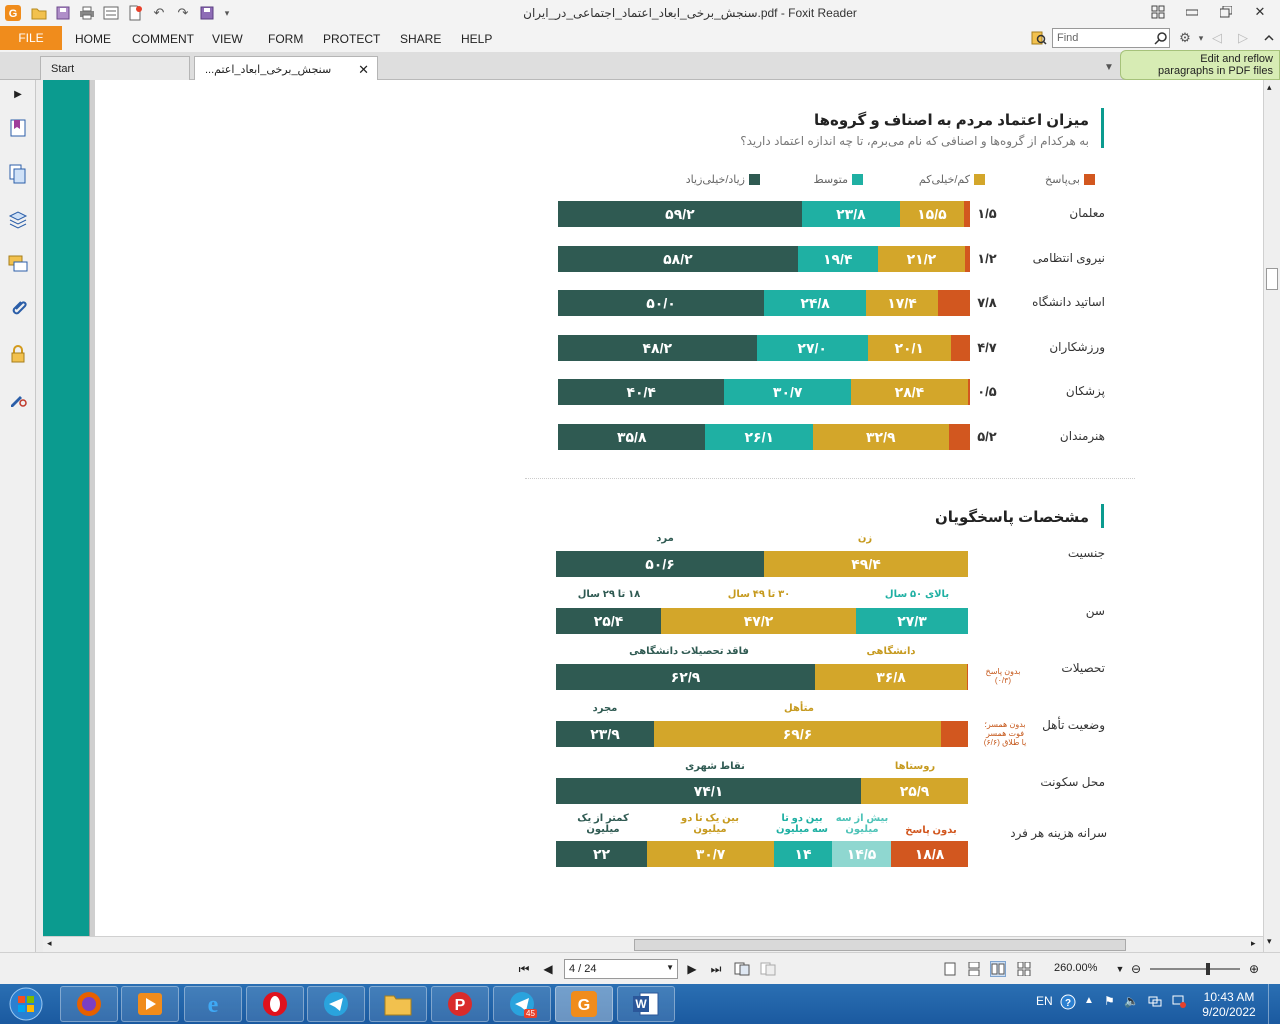  What do you see at coordinates (1136, 969) in the screenshot?
I see `zoom-out-icon: ⊖` at bounding box center [1136, 969].